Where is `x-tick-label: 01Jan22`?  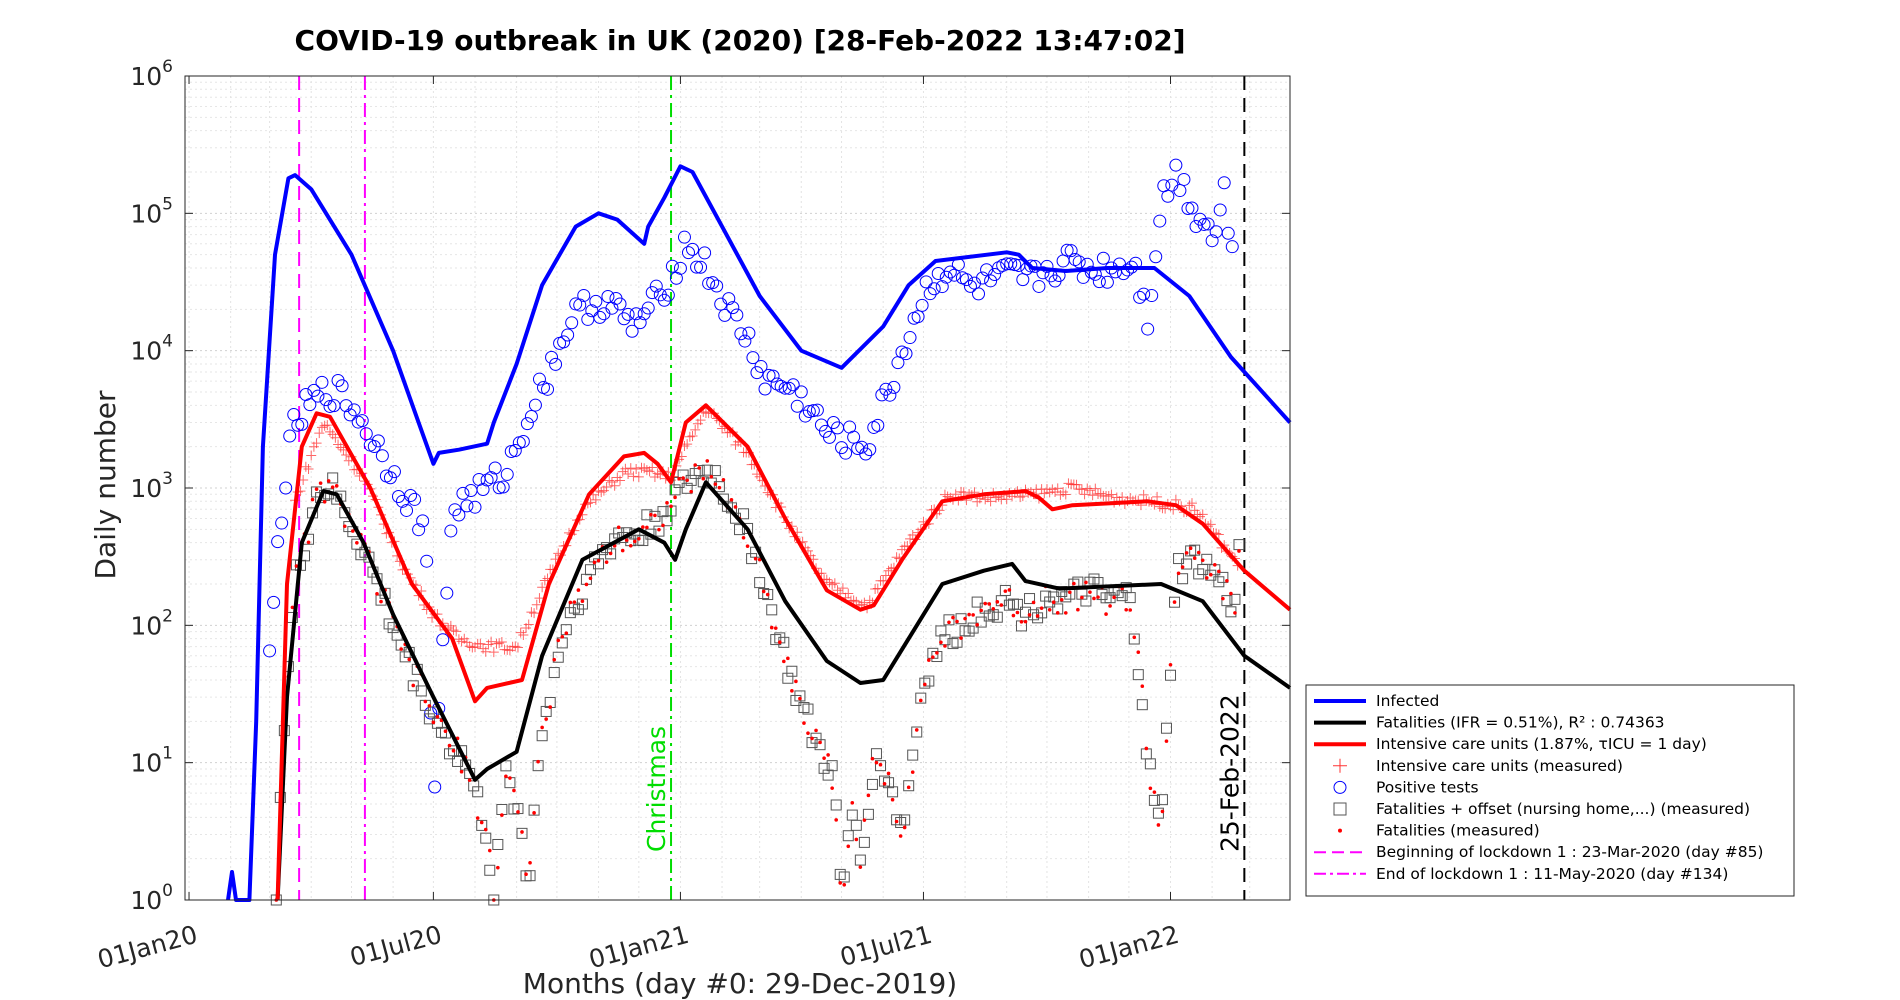 x-tick-label: 01Jan22 is located at coordinates (1129, 947).